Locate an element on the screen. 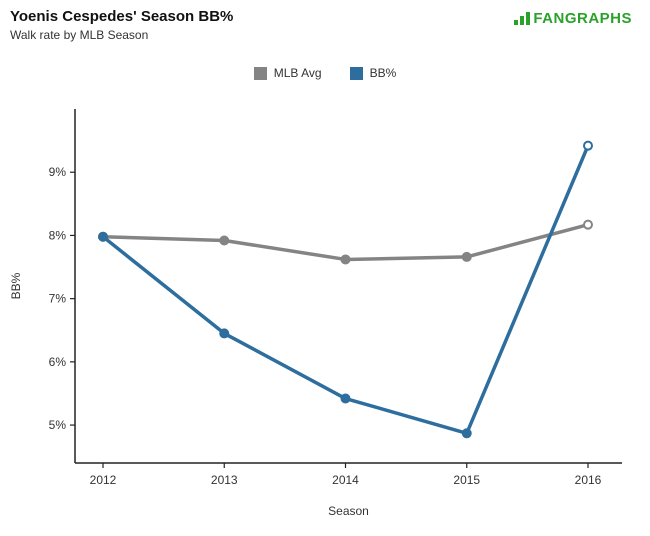 Image resolution: width=650 pixels, height=536 pixels. y-tick-label: 9% is located at coordinates (58, 172).